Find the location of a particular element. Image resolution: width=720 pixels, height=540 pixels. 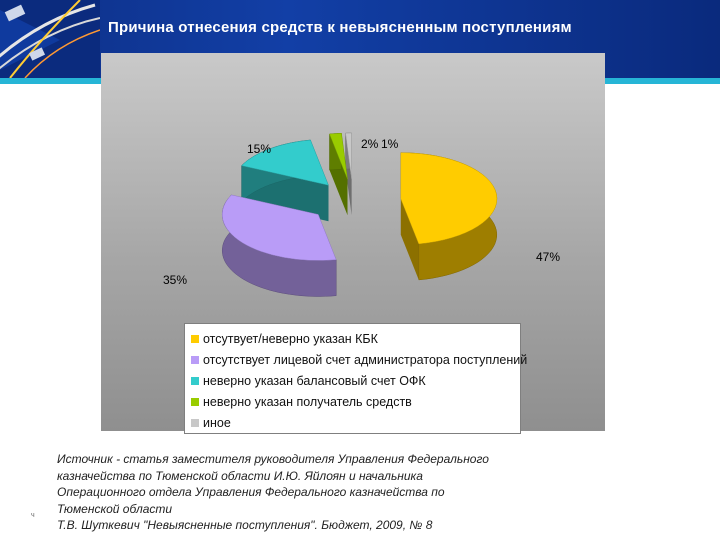

legend-label: неверно указан получатель средств is located at coordinates (307, 401).